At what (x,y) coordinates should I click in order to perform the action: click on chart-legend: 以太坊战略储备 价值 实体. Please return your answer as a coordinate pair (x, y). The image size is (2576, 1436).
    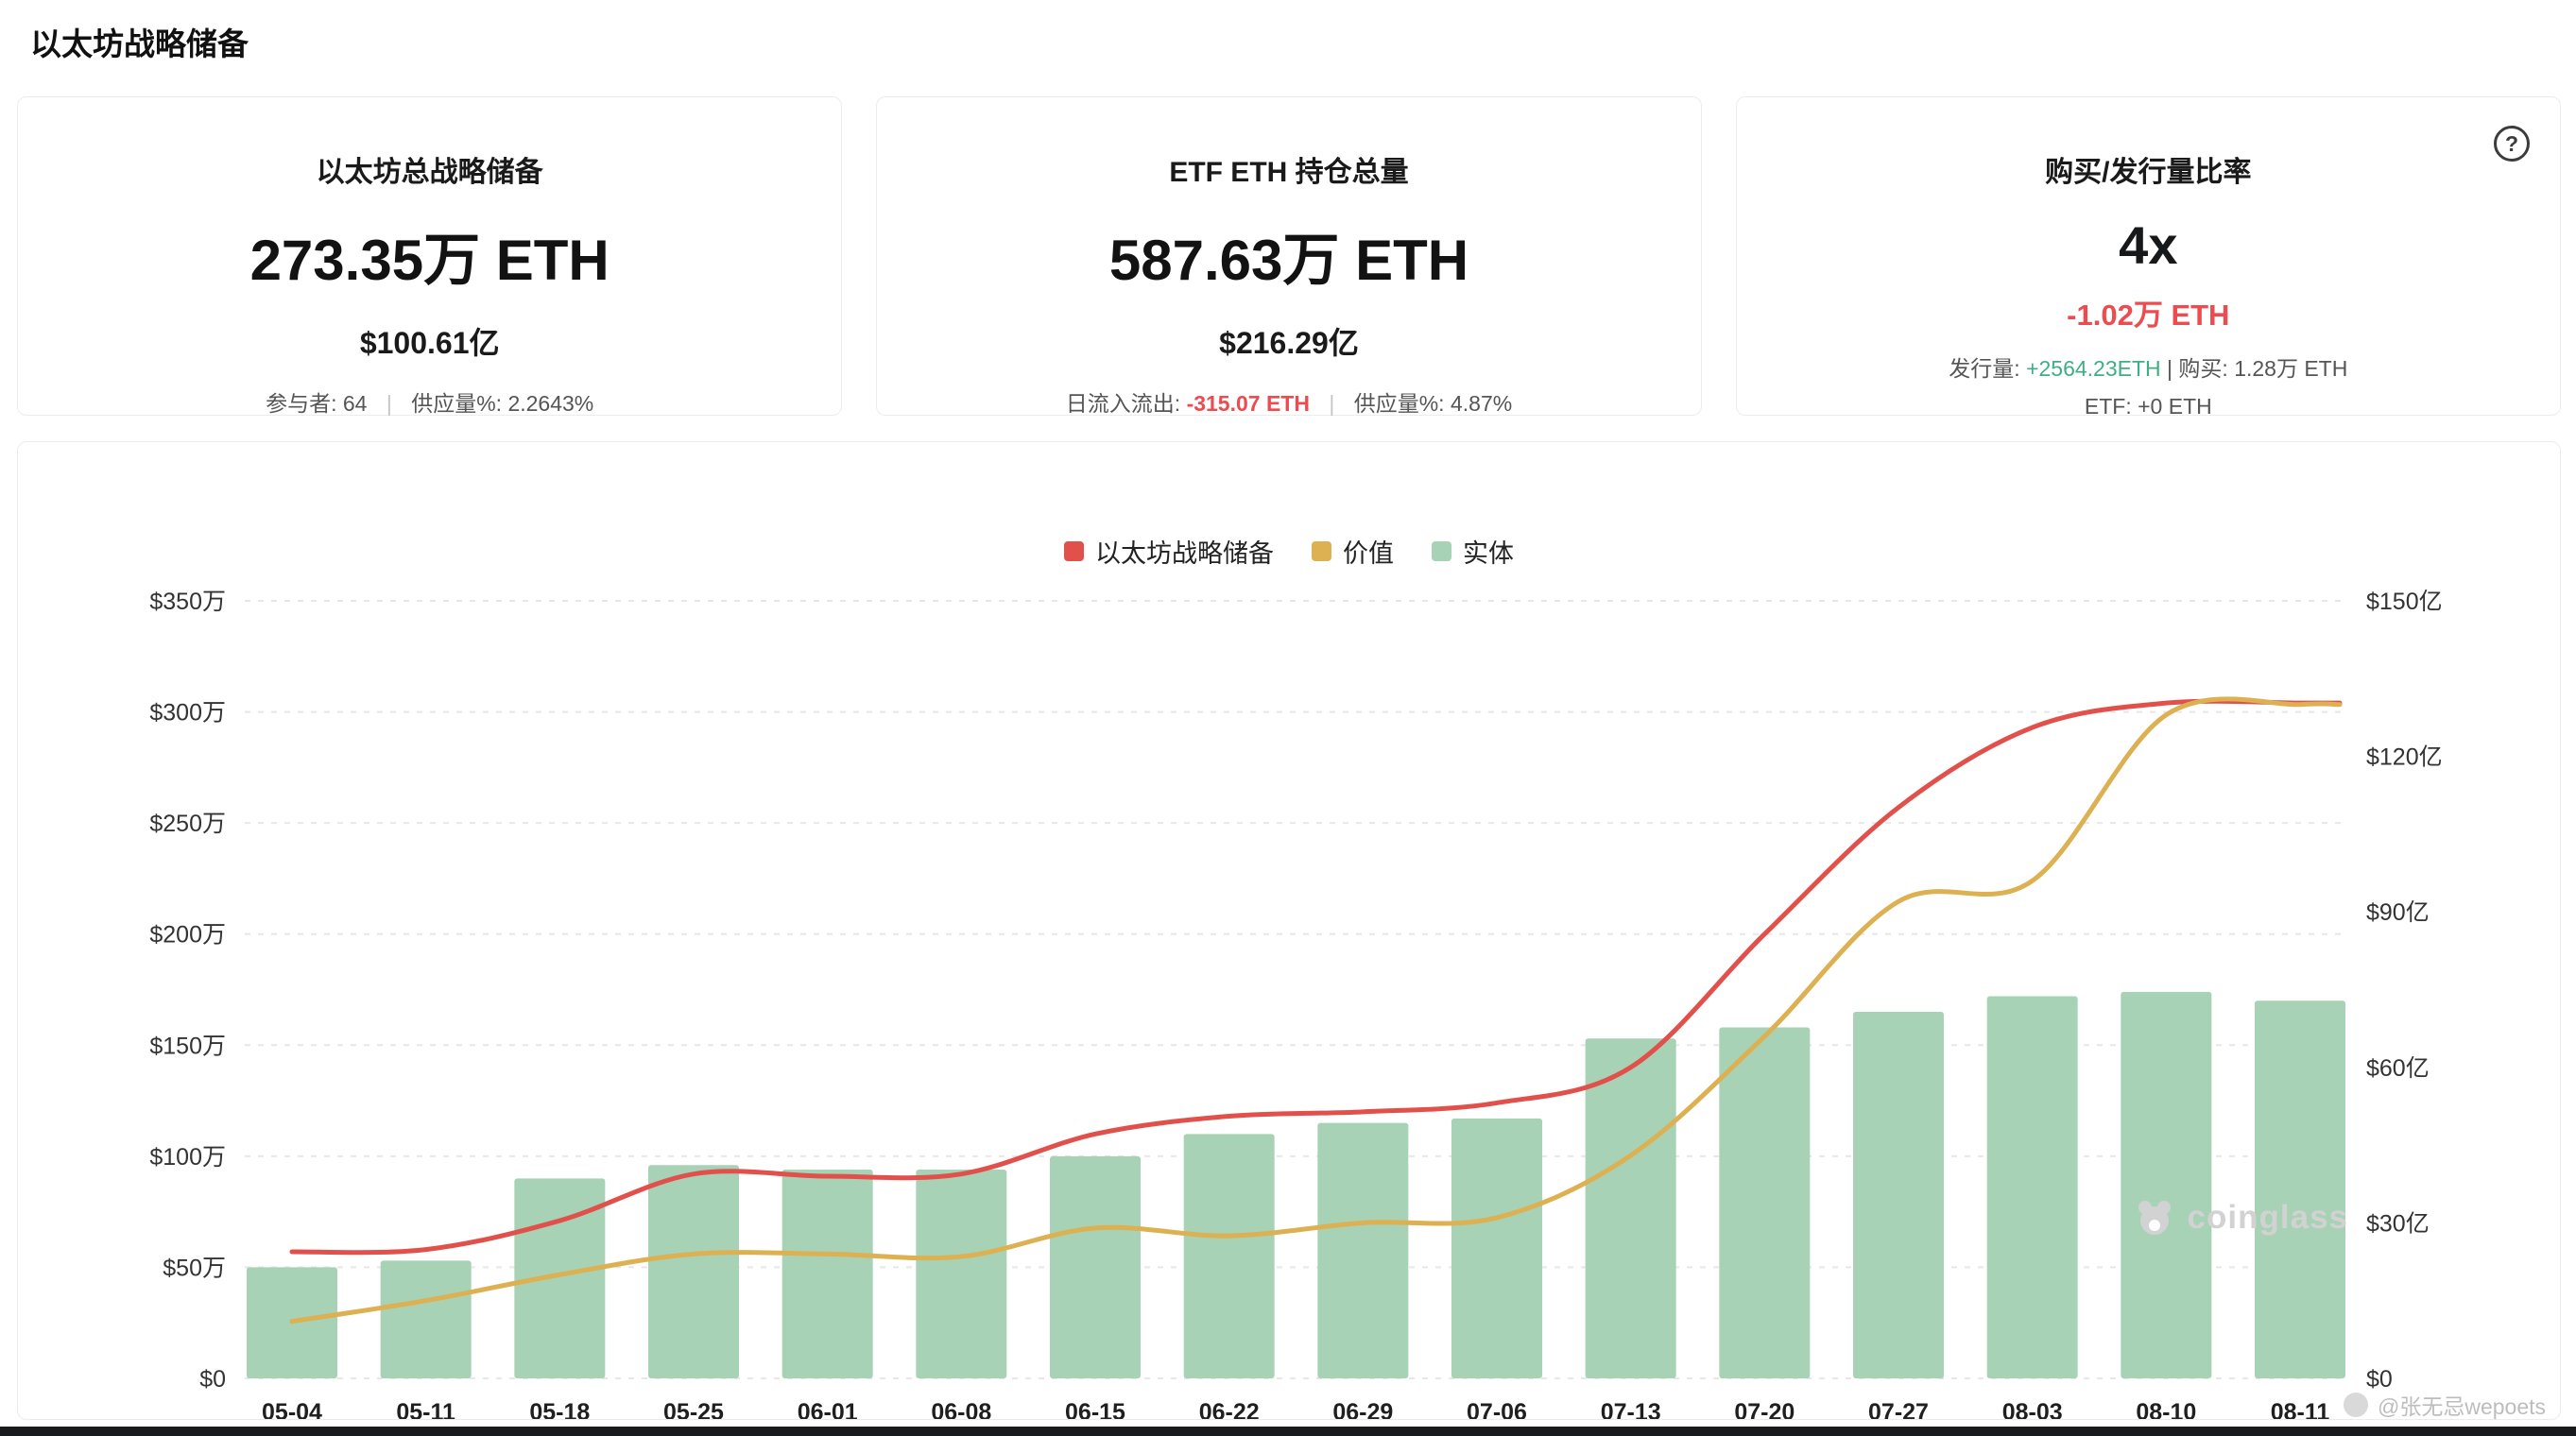
    Looking at the image, I should click on (1289, 552).